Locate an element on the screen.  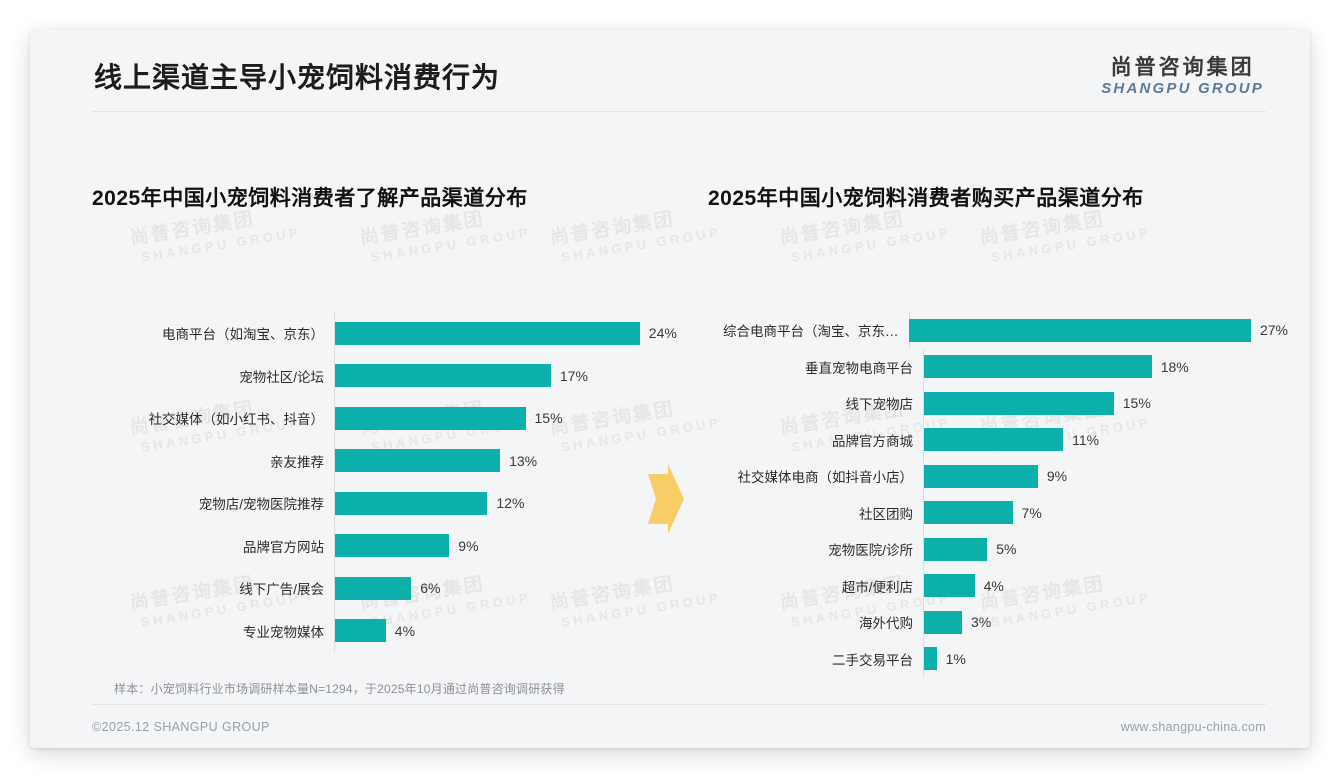
footer-copyright: ©2025.12 SHANGPU GROUP is located at coordinates (181, 727).